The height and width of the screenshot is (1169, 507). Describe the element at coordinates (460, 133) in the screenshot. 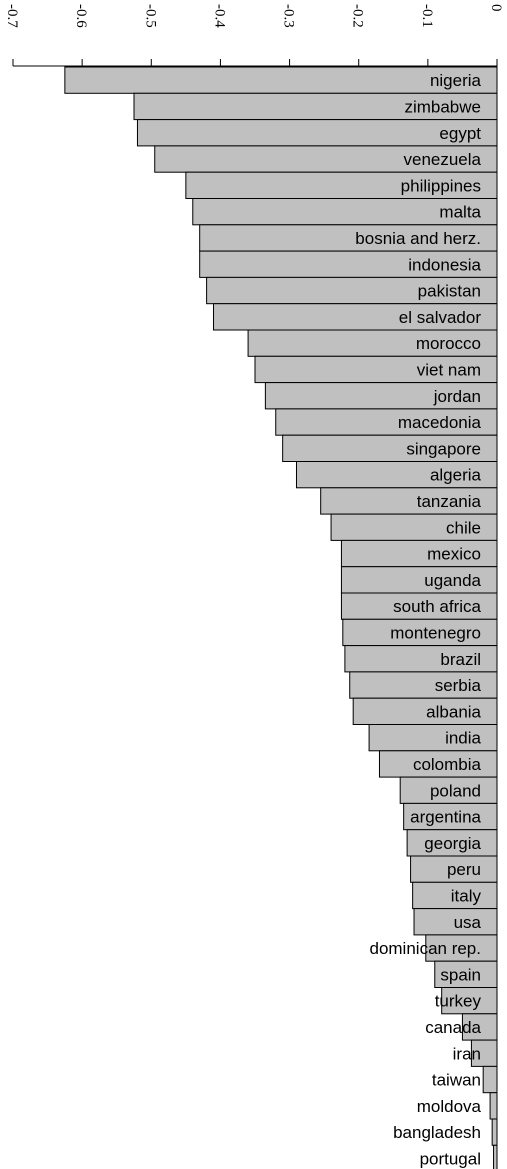

I see `bar-label: egypt` at that location.